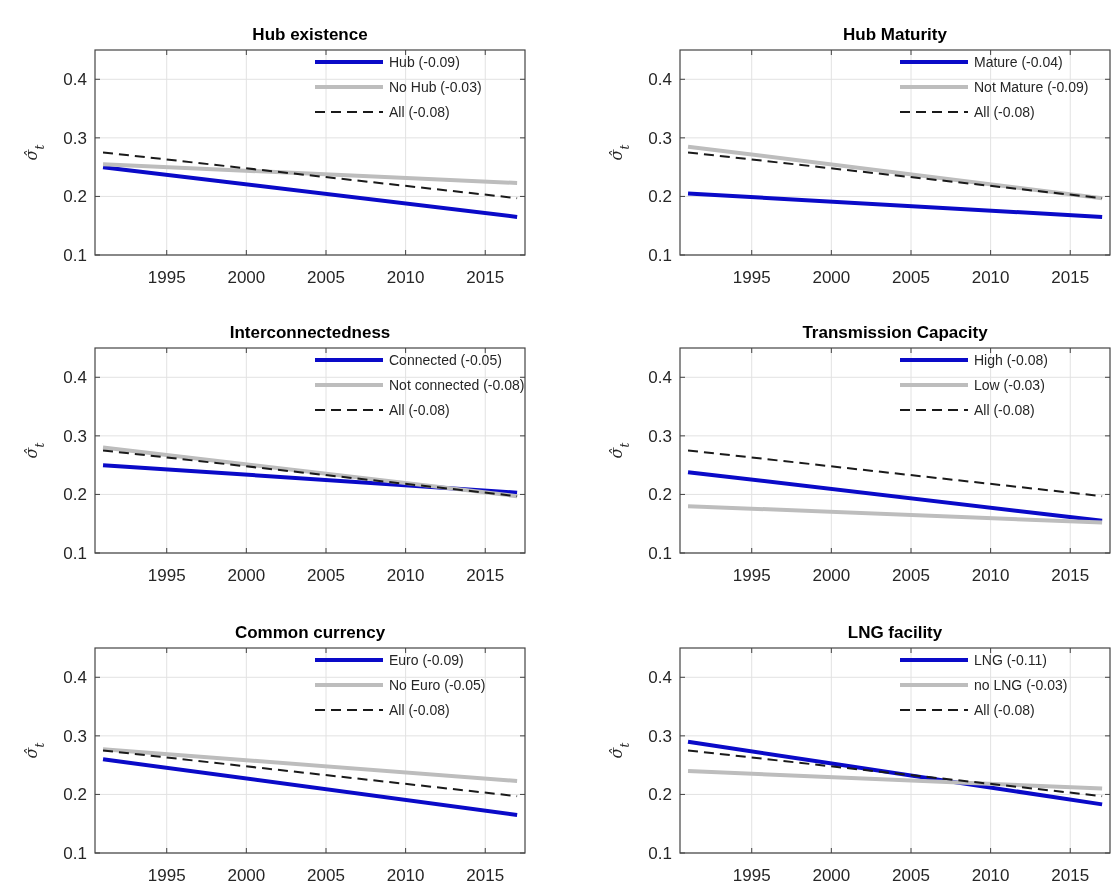 The height and width of the screenshot is (884, 1113). Describe the element at coordinates (437, 684) in the screenshot. I see `legend-label: No Euro (-0.05)` at that location.